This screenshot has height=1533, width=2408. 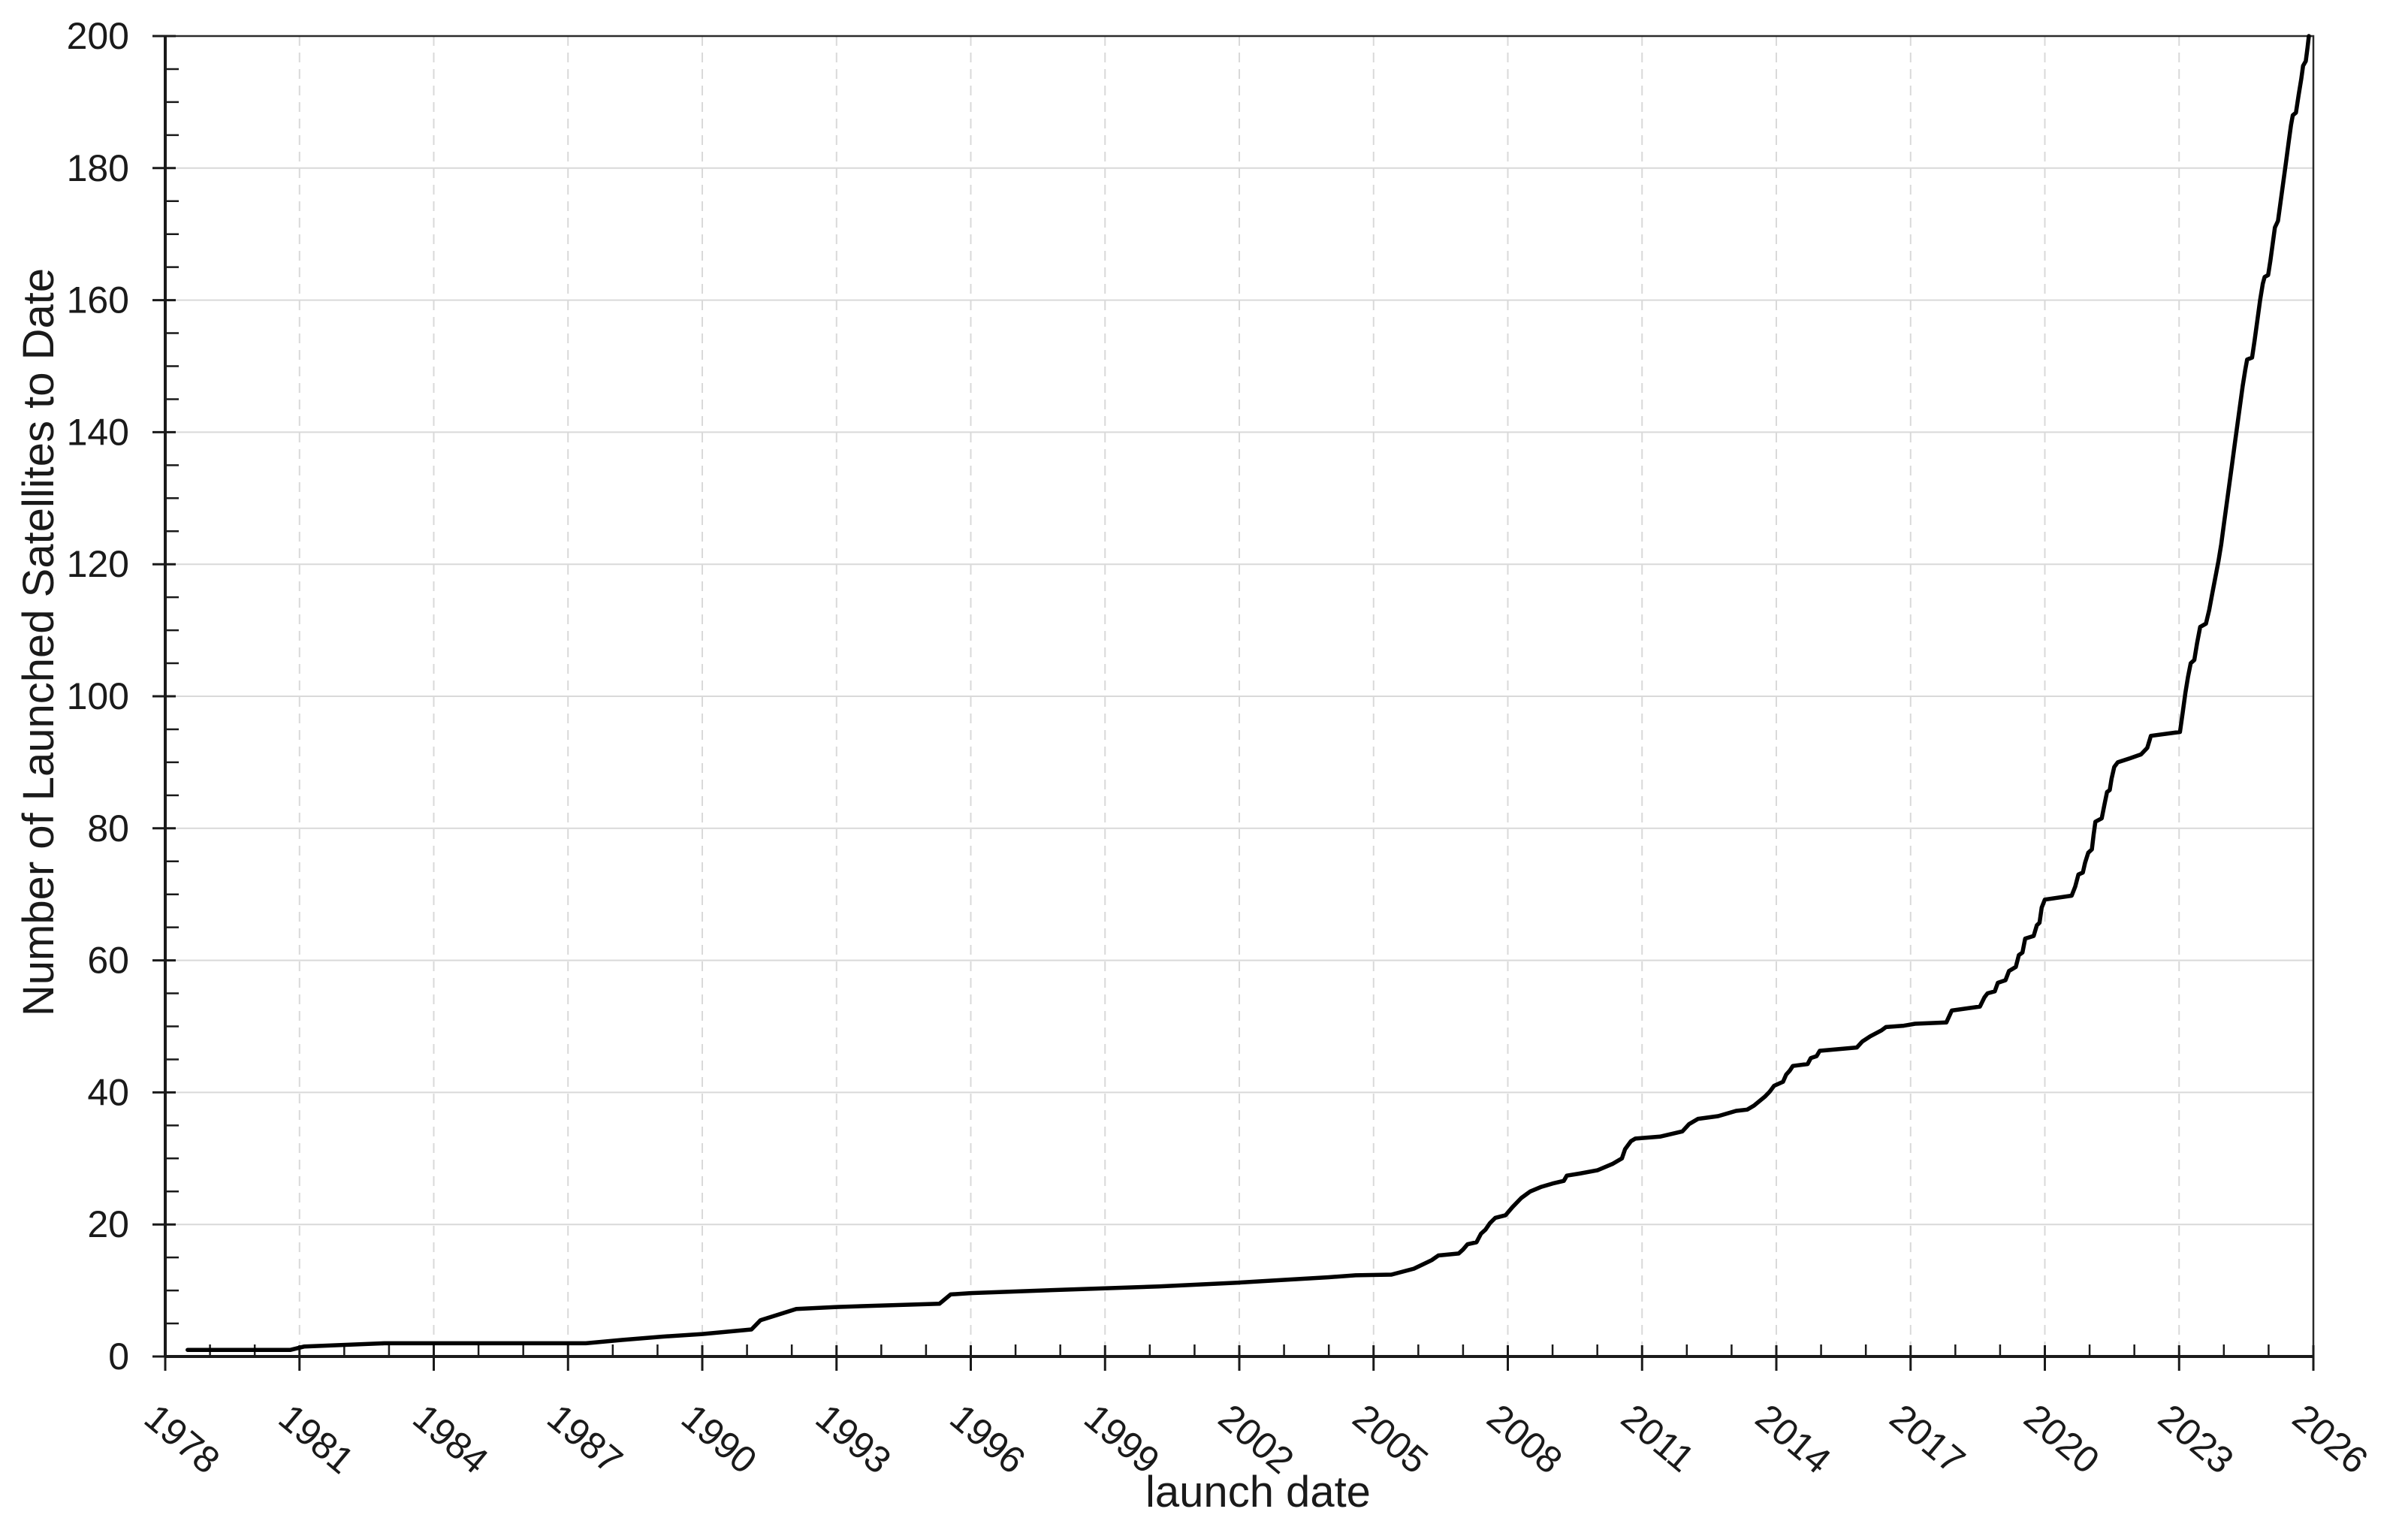 What do you see at coordinates (450, 1439) in the screenshot?
I see `x-tick-label: 1984` at bounding box center [450, 1439].